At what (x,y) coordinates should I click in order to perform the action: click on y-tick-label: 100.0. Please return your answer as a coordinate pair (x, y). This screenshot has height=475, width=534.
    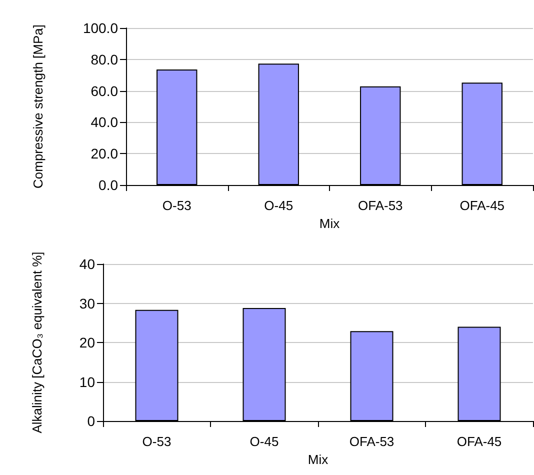
    Looking at the image, I should click on (100, 28).